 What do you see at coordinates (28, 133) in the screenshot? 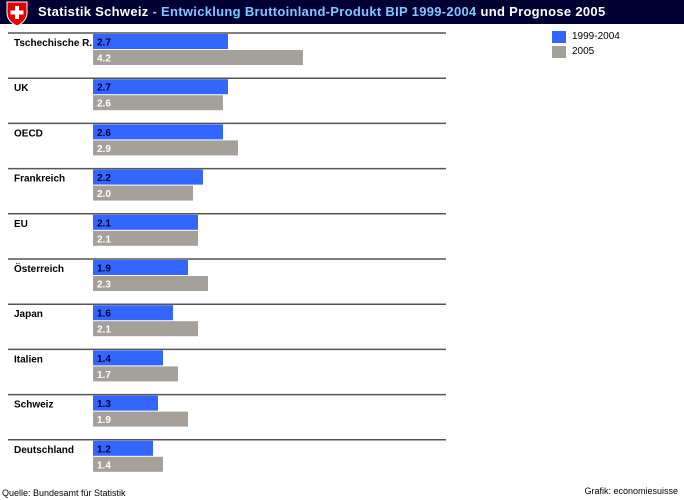
I see `category-label: OECD` at bounding box center [28, 133].